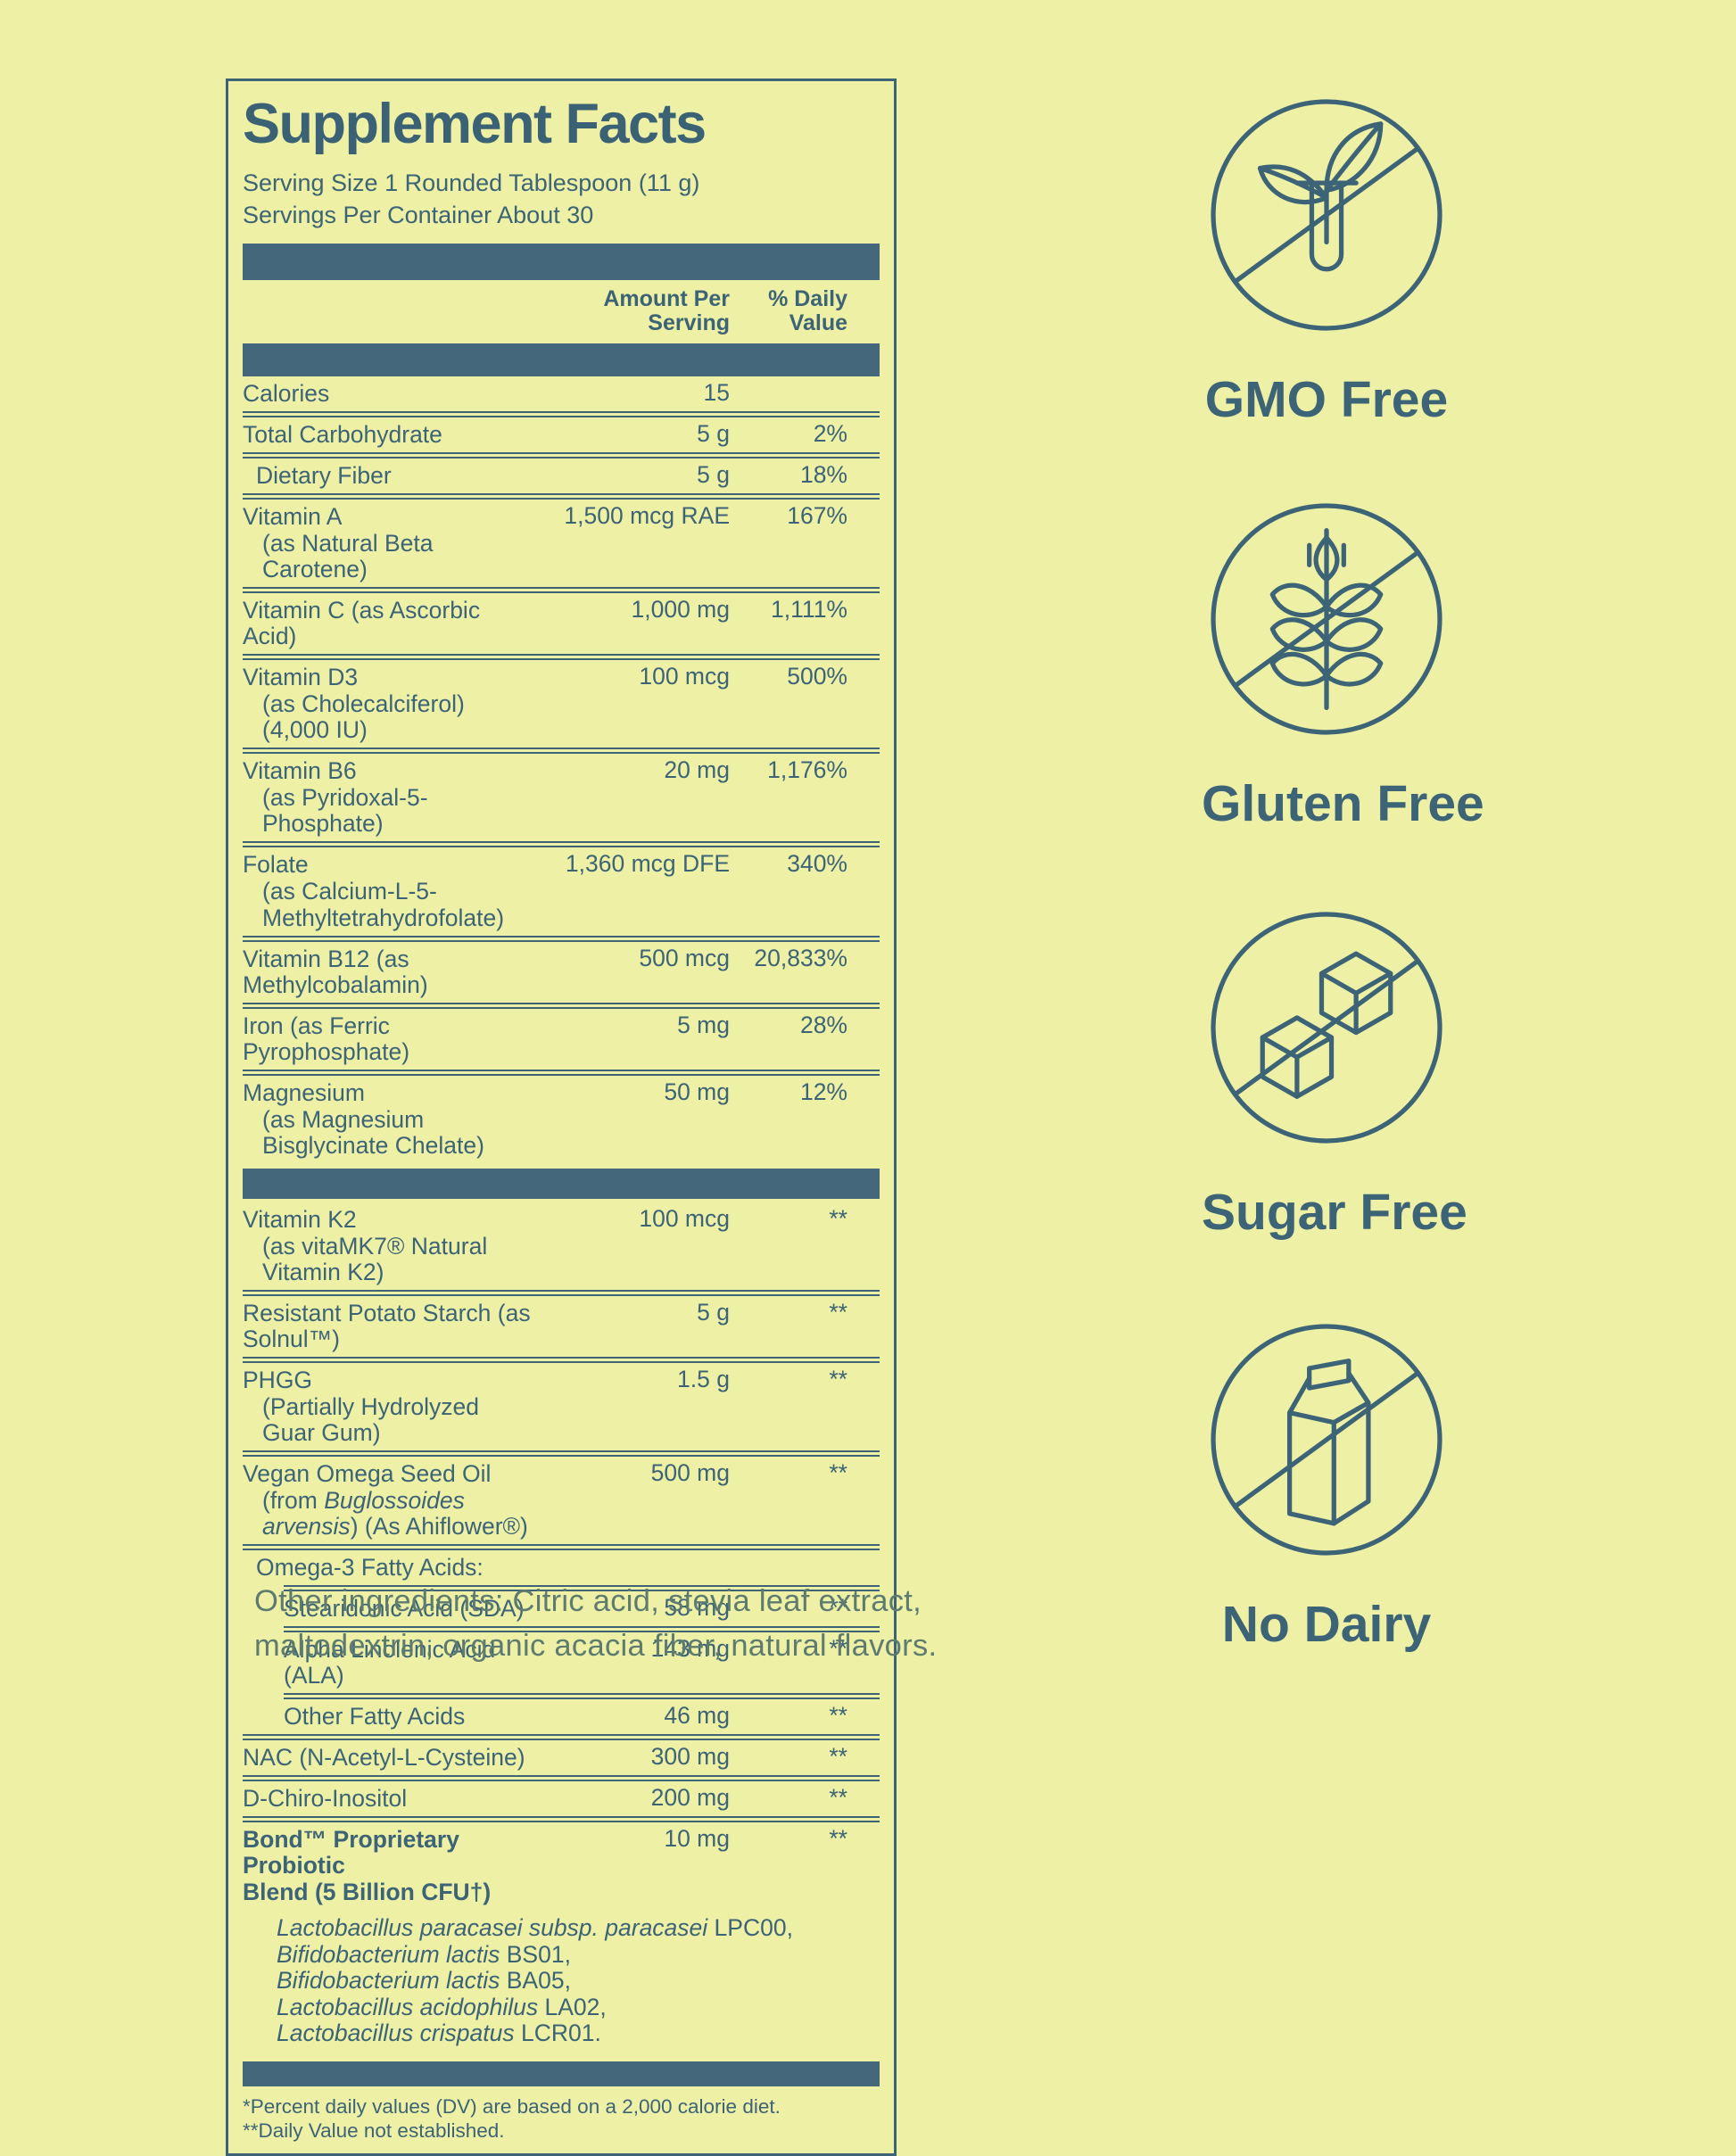  I want to click on daily-value: 1,176%, so click(807, 769).